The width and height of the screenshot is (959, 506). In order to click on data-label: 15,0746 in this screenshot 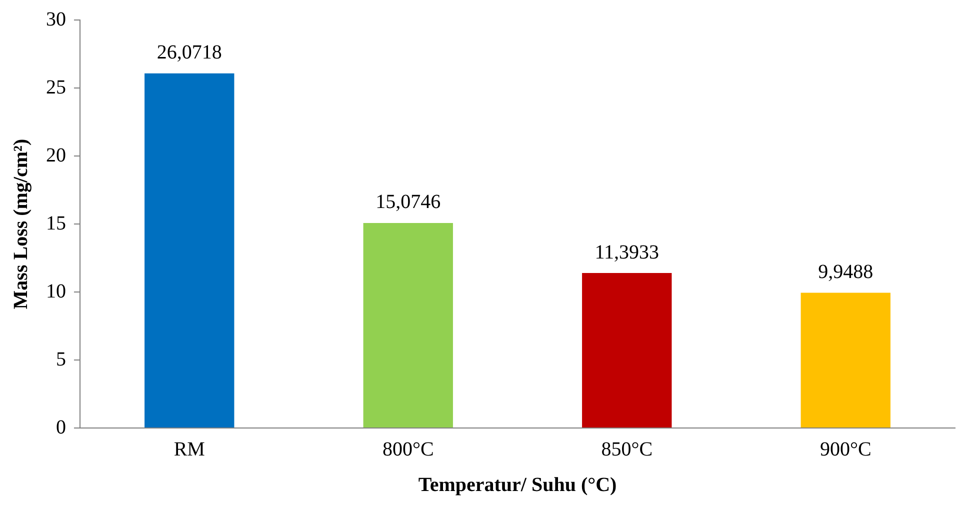, I will do `click(408, 202)`.